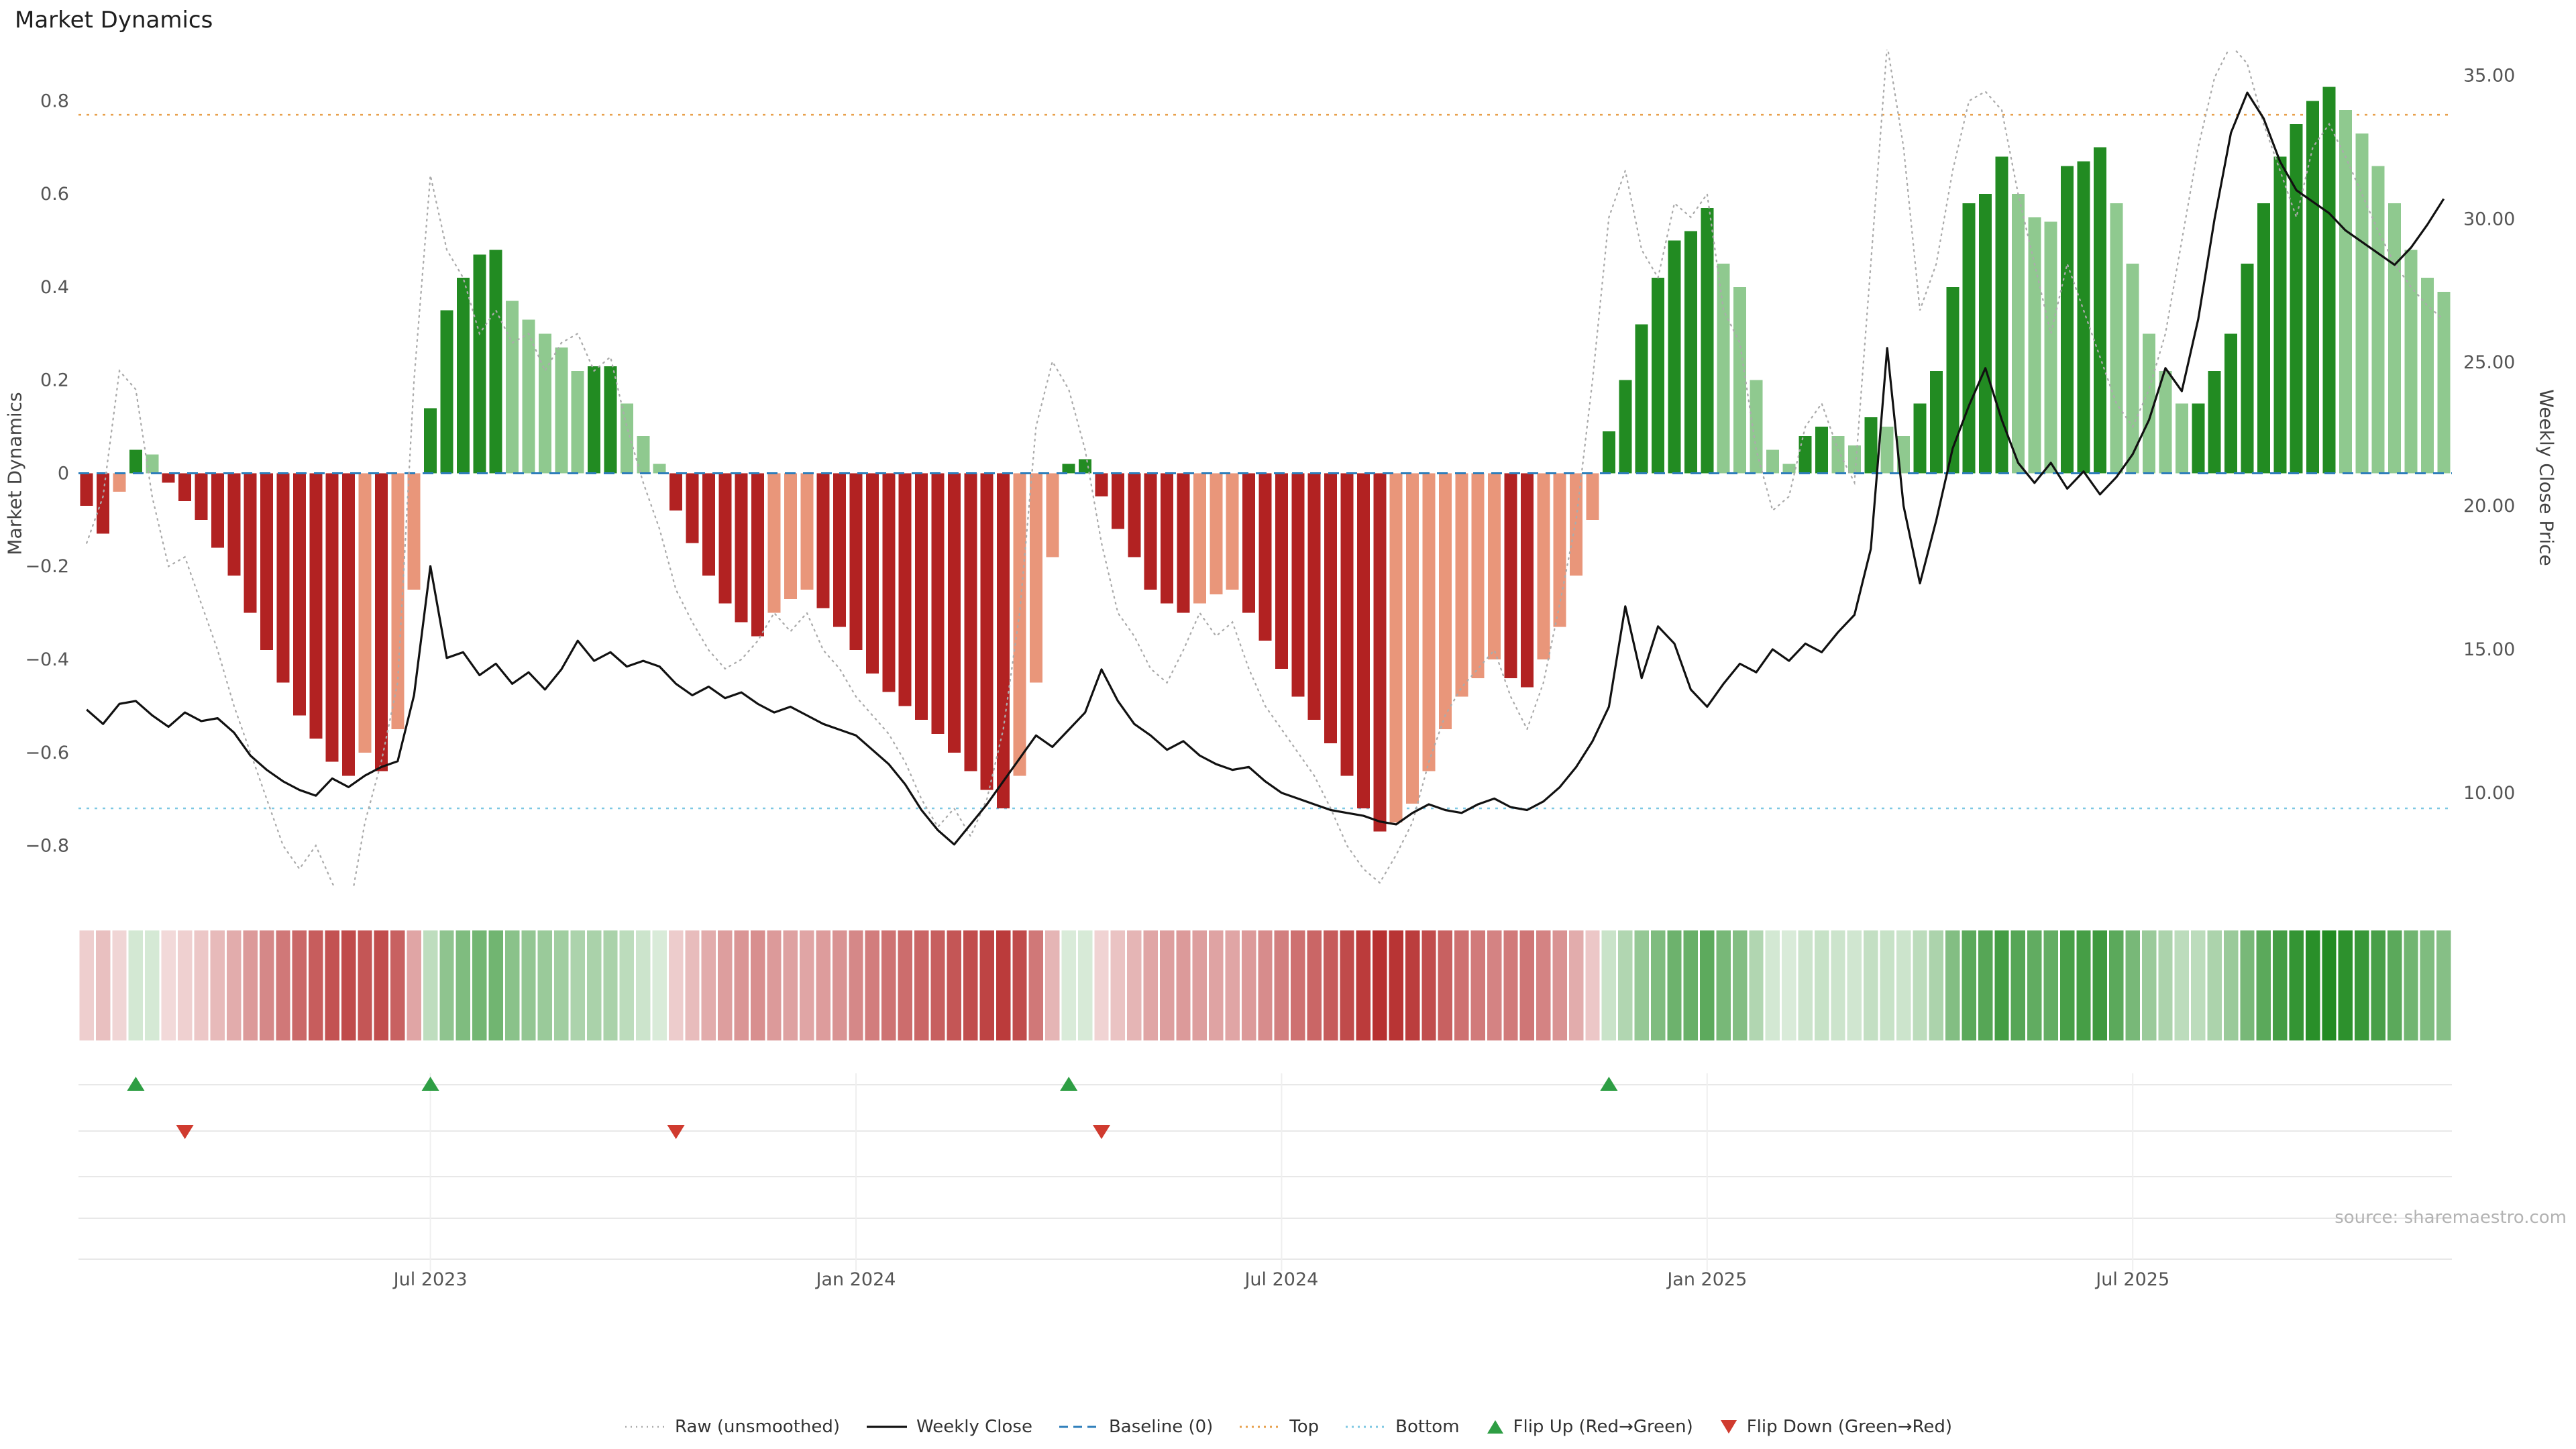 This screenshot has width=2576, height=1449. I want to click on legend-line-swatch, so click(887, 1427).